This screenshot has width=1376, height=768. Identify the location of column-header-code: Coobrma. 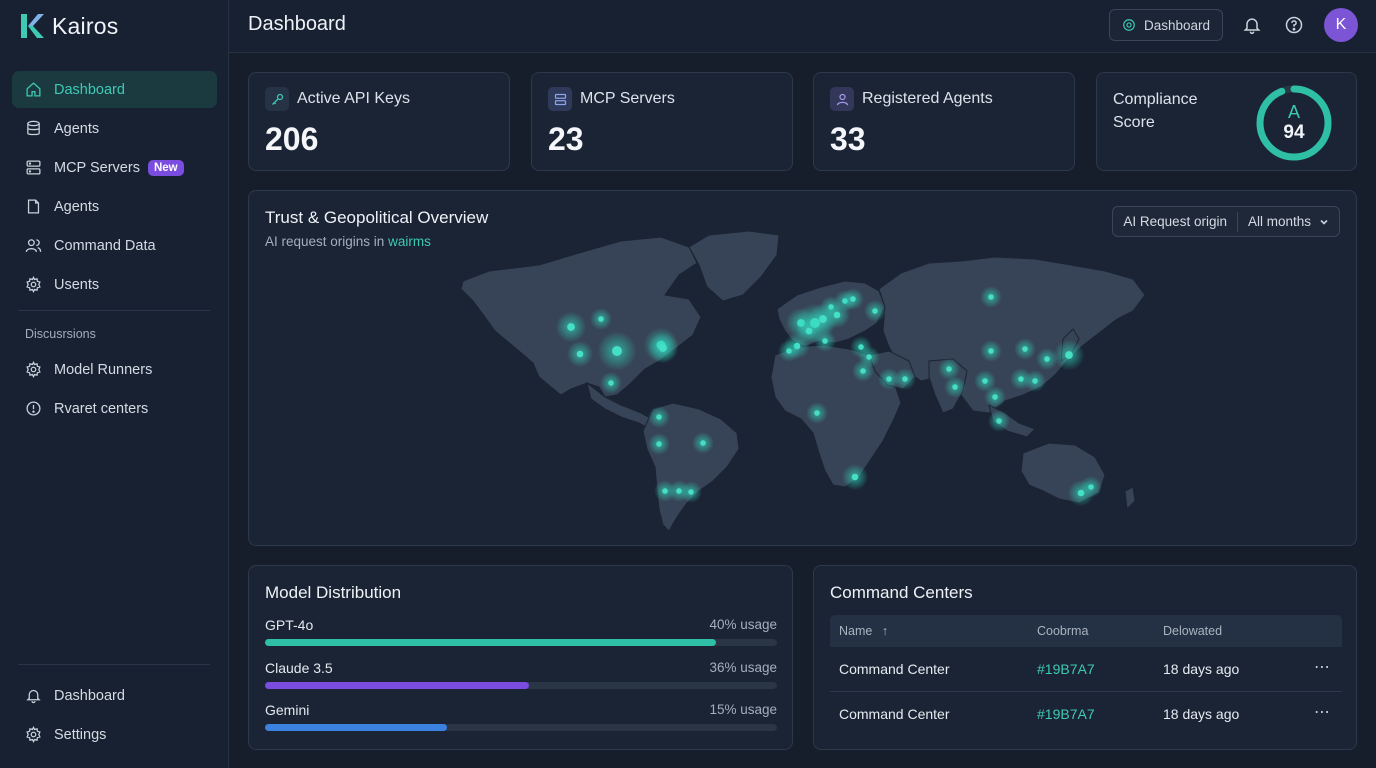
(1063, 631).